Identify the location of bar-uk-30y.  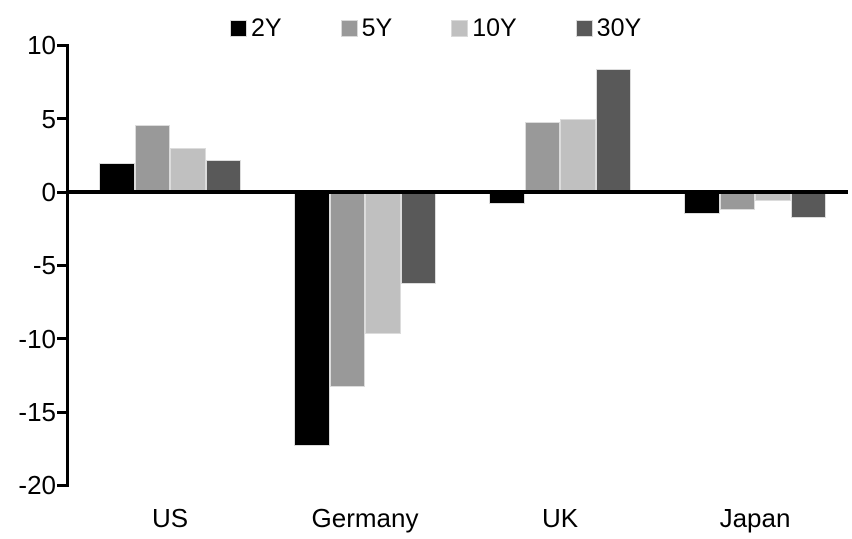
(613, 130).